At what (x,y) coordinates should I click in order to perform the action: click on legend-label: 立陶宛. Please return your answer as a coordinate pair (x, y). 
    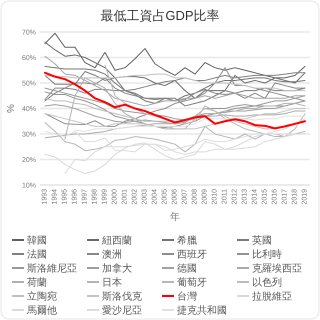
    Looking at the image, I should click on (42, 296).